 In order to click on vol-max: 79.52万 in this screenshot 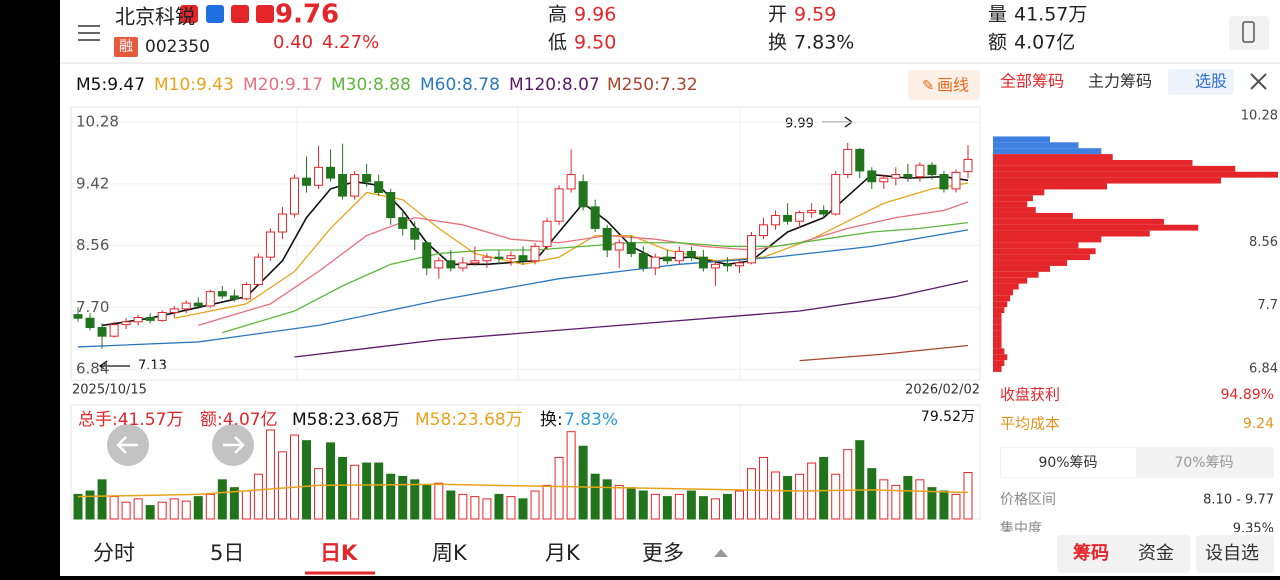, I will do `click(948, 417)`.